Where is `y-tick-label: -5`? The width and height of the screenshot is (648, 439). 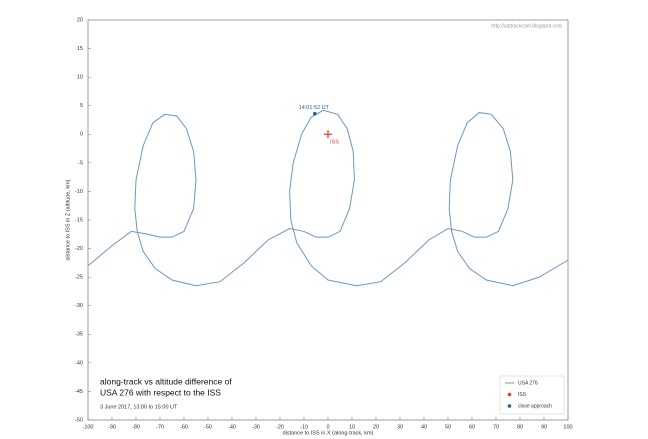 y-tick-label: -5 is located at coordinates (80, 163).